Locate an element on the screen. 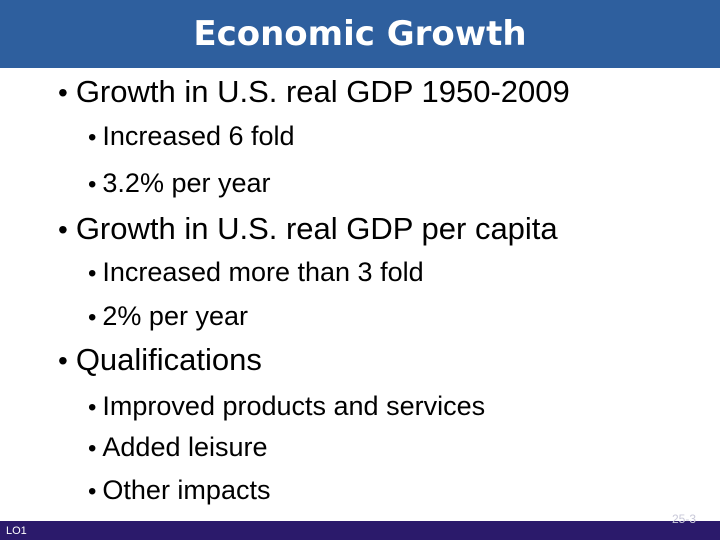  learning-objective-label: LO1 is located at coordinates (16, 531).